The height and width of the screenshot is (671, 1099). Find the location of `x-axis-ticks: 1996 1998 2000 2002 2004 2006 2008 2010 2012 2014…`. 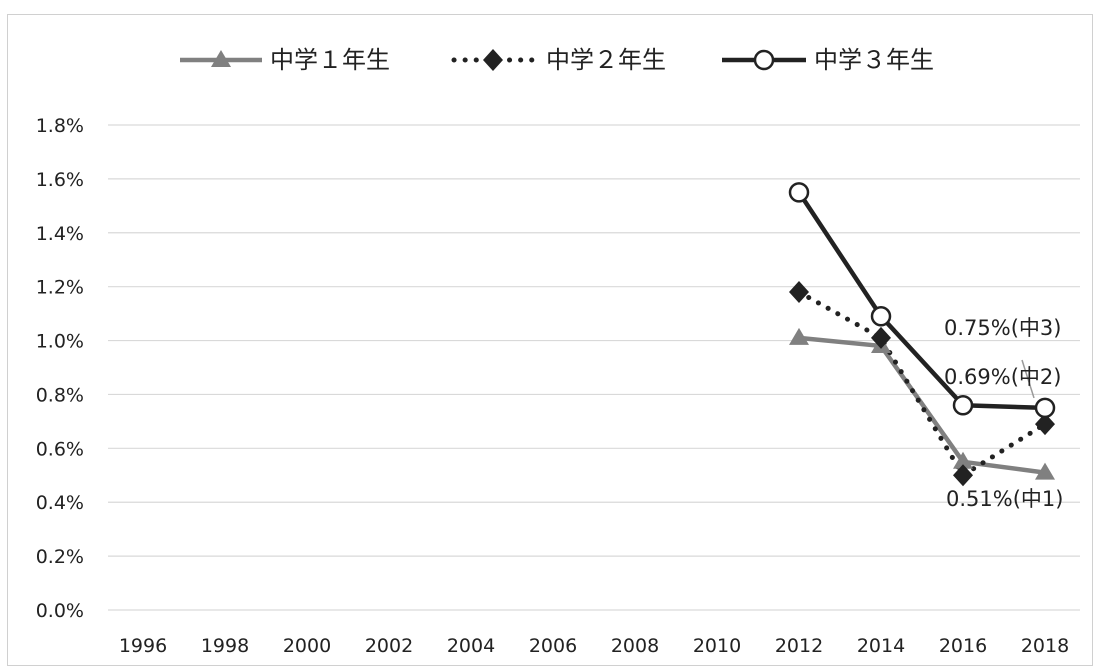

x-axis-ticks: 1996 1998 2000 2002 2004 2006 2008 2010 2012 2014… is located at coordinates (594, 646).